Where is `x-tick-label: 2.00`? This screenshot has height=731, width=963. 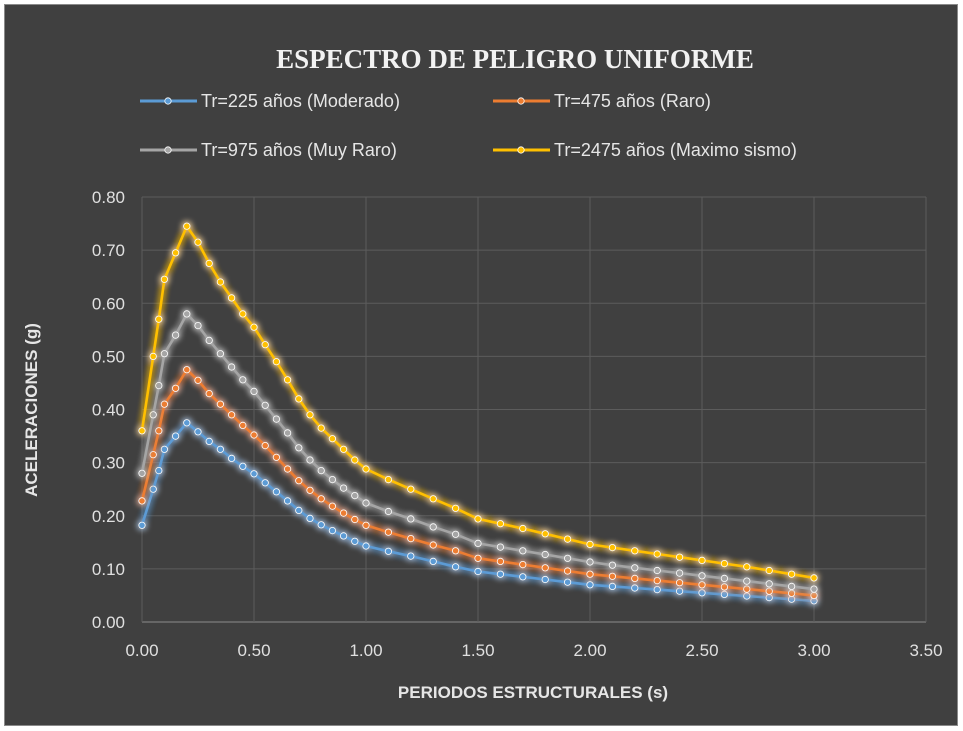 x-tick-label: 2.00 is located at coordinates (589, 650).